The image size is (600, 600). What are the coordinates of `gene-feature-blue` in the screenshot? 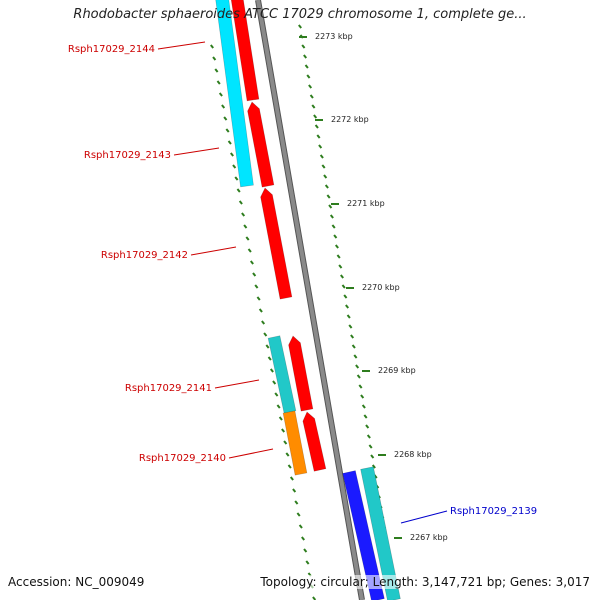 It's located at (363, 535).